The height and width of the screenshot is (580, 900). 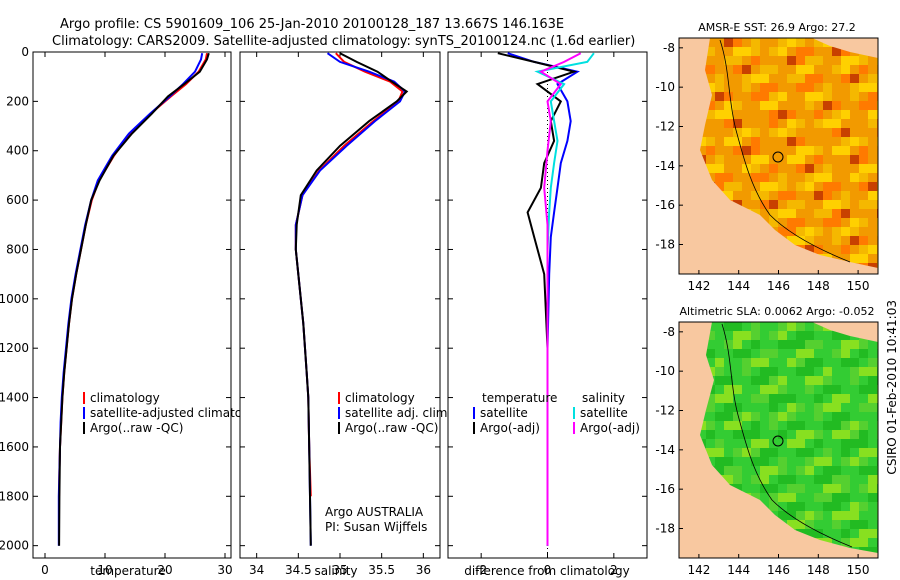 I want to click on sst-land-queensland, so click(x=778, y=156).